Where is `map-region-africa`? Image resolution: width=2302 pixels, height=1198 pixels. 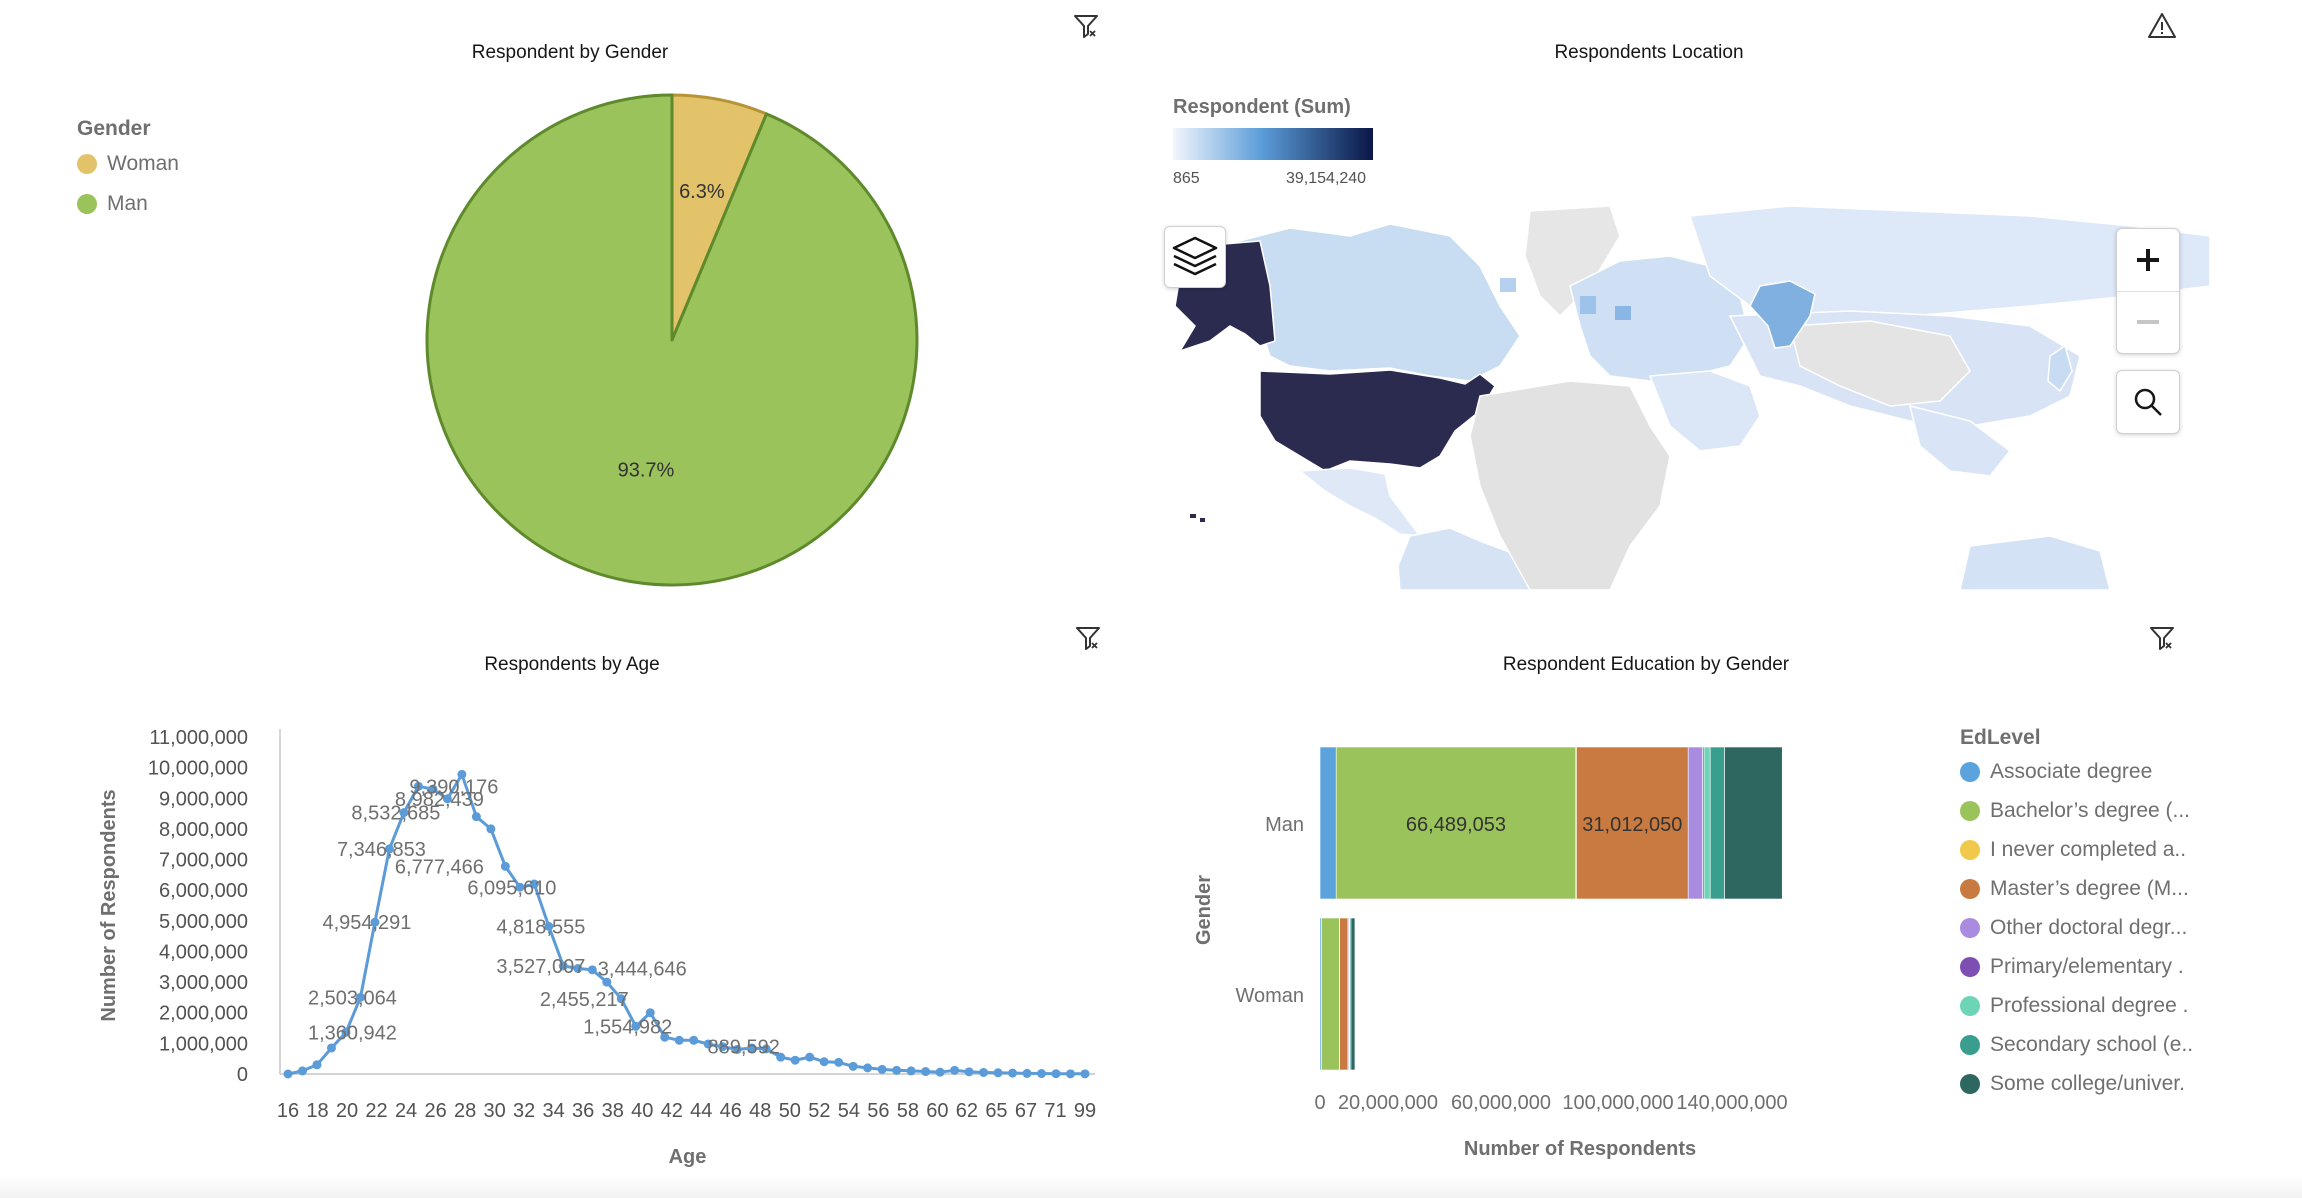 map-region-africa is located at coordinates (1570, 485).